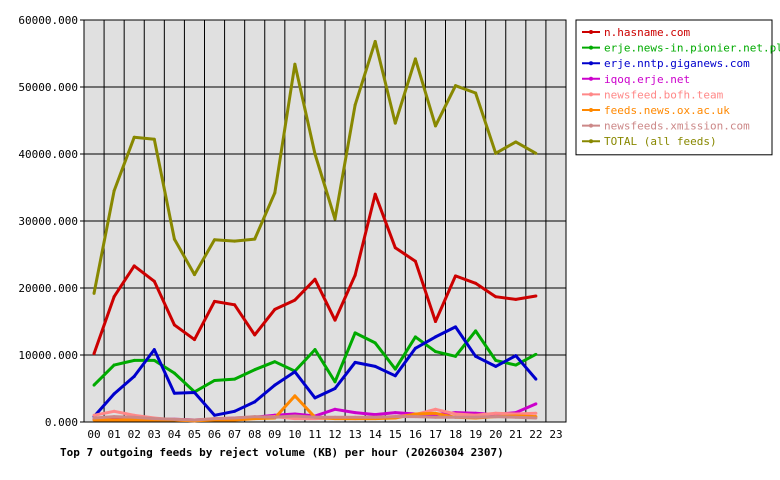  I want to click on x-tick-label: 21, so click(515, 434).